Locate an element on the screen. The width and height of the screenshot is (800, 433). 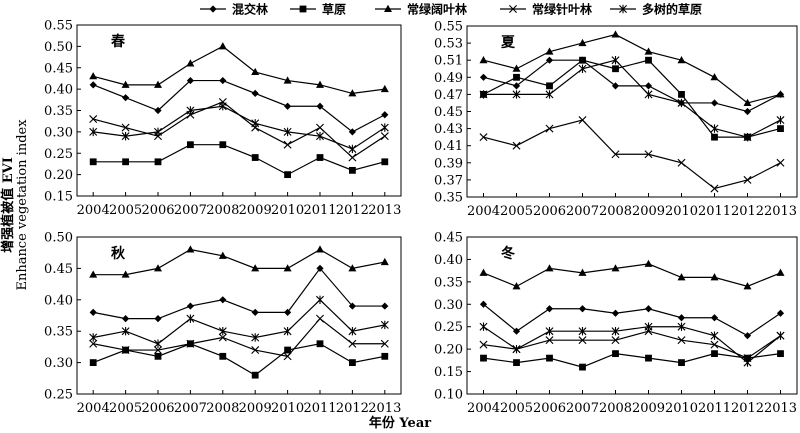
y-tick-label: 0.25 is located at coordinates (58, 395).